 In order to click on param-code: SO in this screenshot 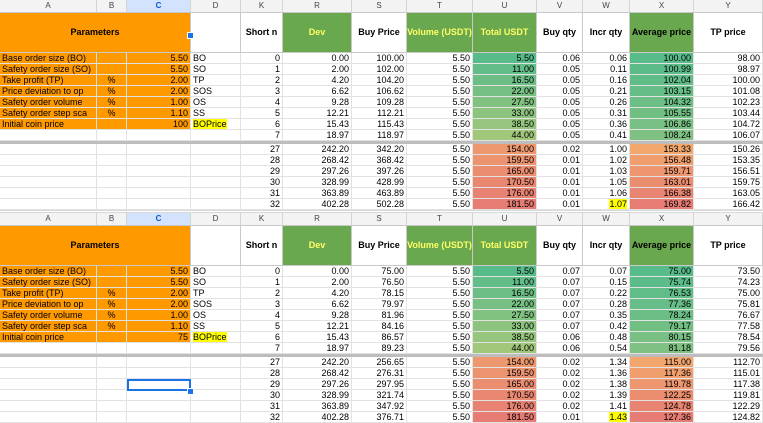, I will do `click(216, 69)`.